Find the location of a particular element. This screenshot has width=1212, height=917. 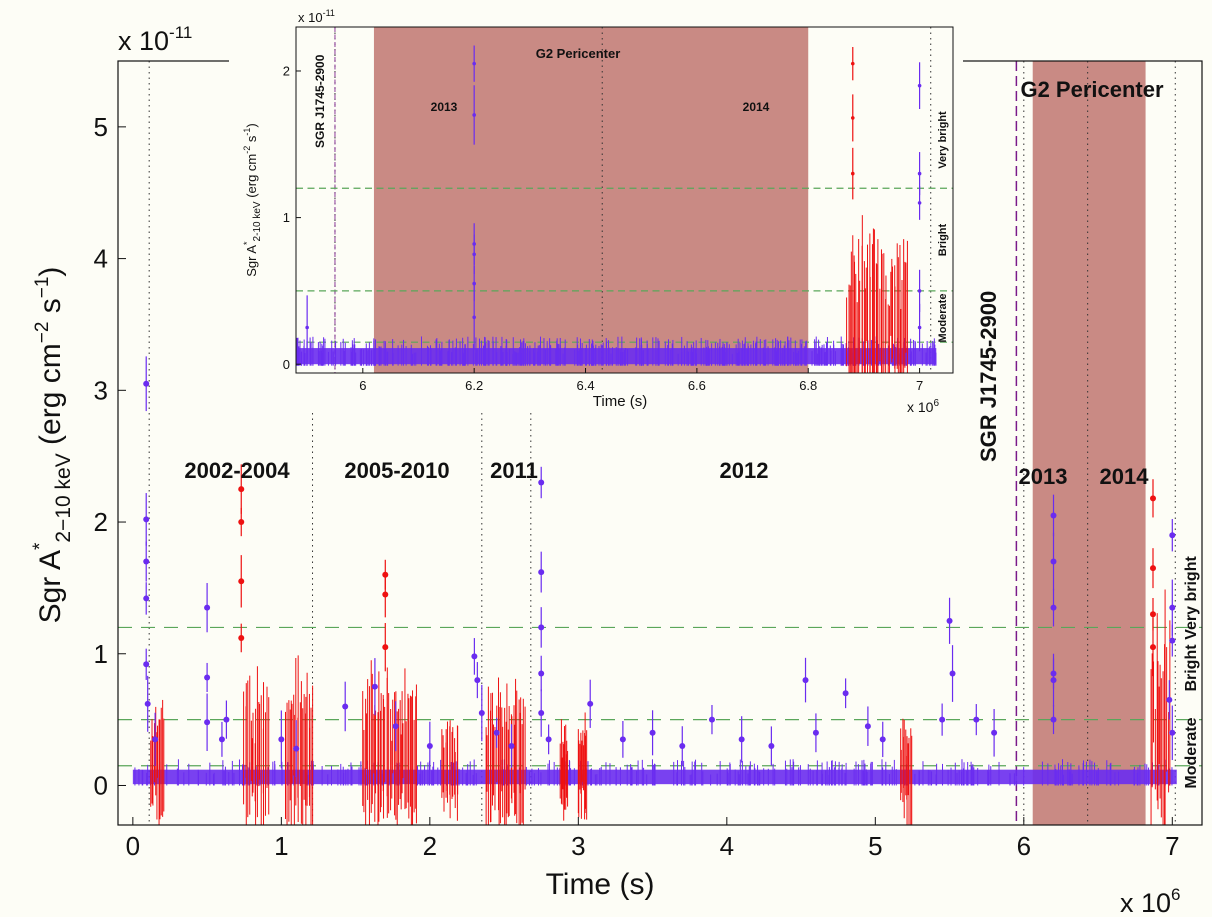

x-tick-label: 6.2 is located at coordinates (474, 385).